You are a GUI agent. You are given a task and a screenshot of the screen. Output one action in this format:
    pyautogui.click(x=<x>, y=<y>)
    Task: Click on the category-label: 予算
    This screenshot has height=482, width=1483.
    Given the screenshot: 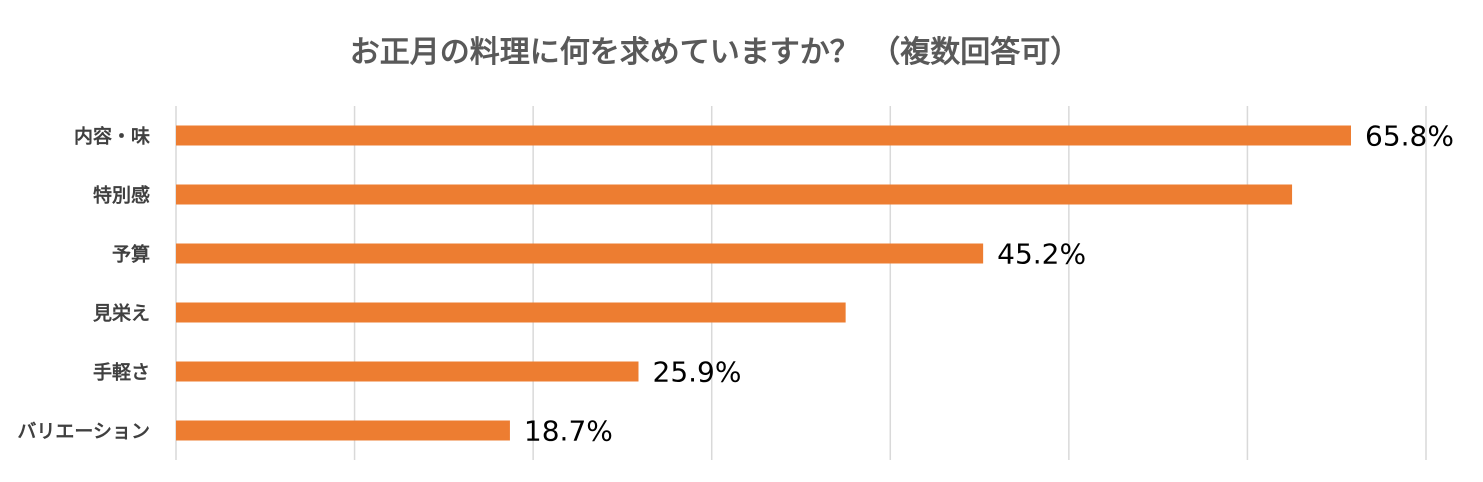 What is the action you would take?
    pyautogui.click(x=131, y=254)
    